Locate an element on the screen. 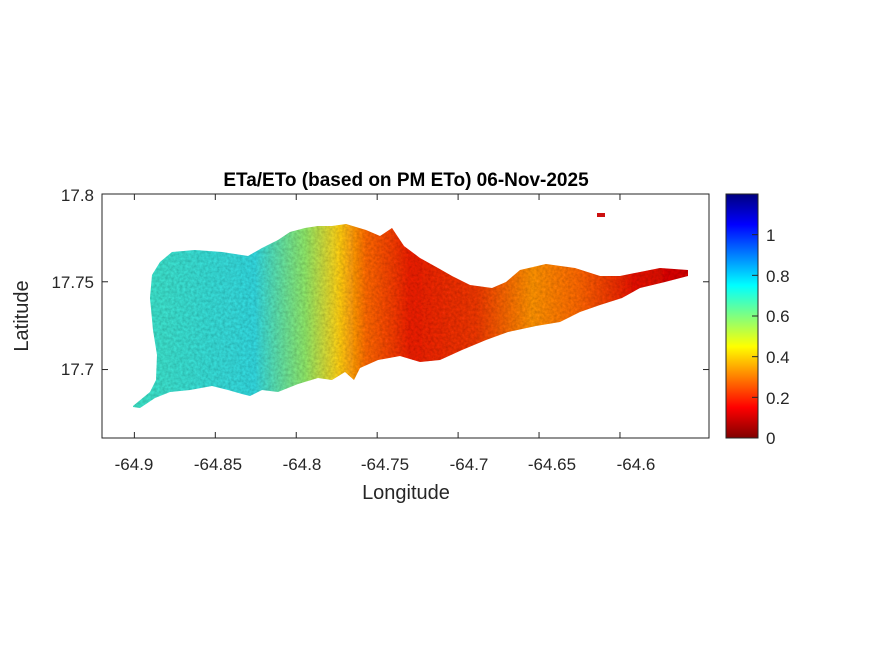 This screenshot has height=656, width=875. colorbar-tick-label: 0.8 is located at coordinates (778, 276).